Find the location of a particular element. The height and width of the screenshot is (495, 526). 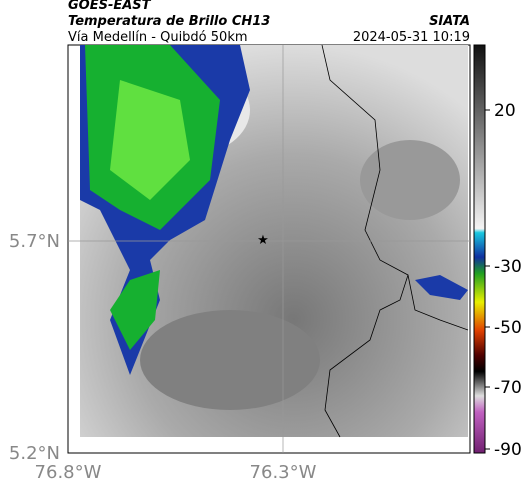

colorbar-tick-label: -50 is located at coordinates (508, 328).